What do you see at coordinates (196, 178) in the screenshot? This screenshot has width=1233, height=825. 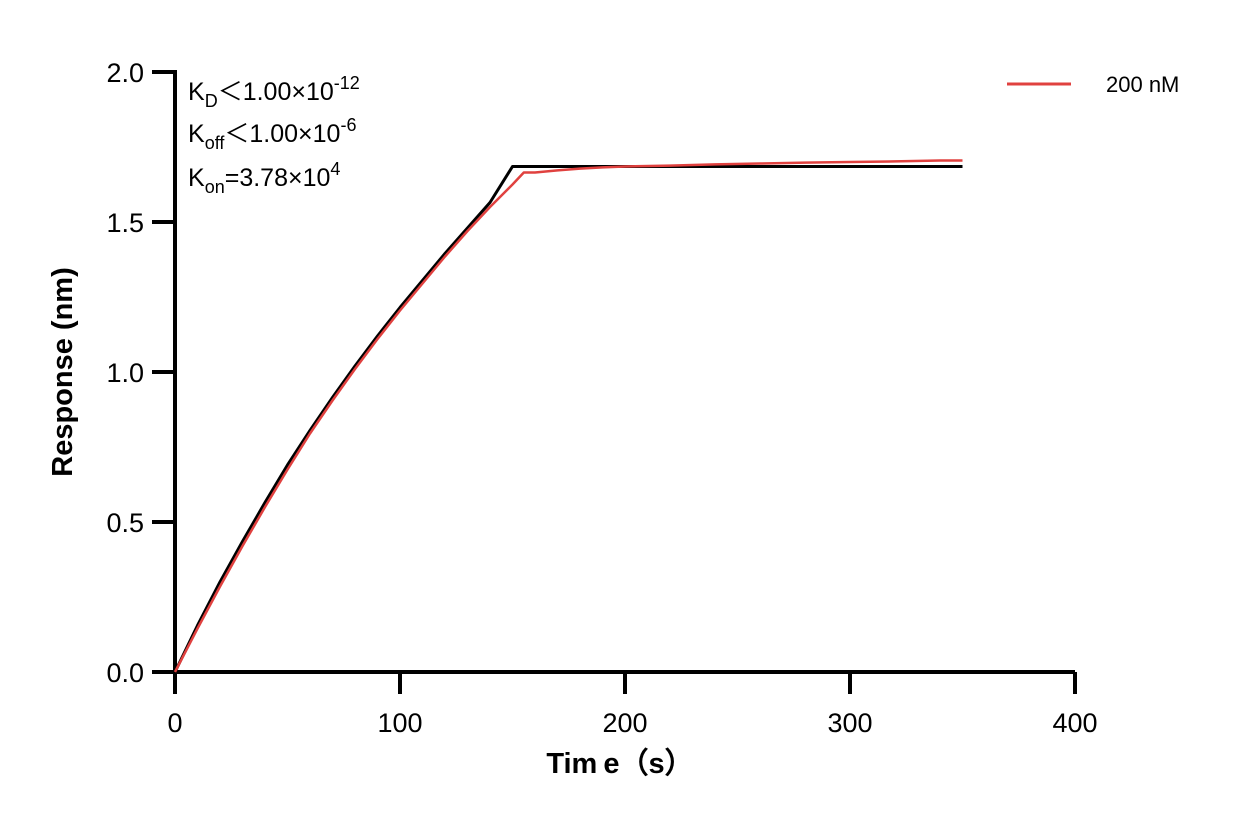 I see `kon-main: K` at bounding box center [196, 178].